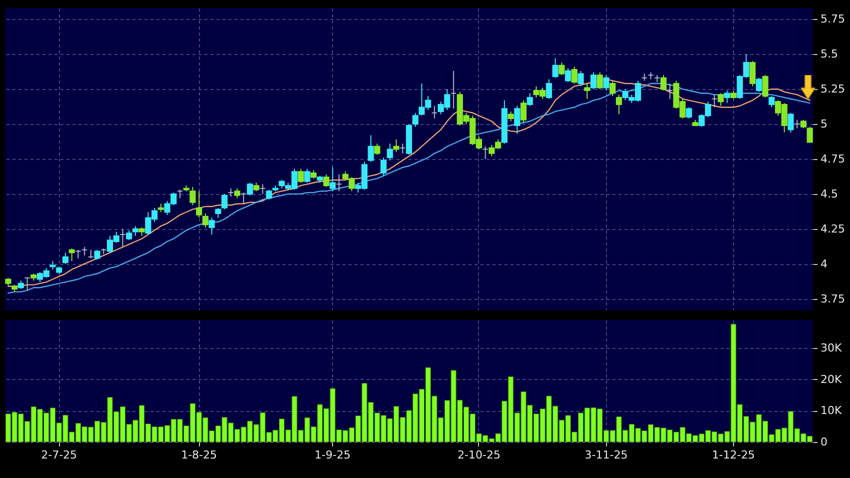 This screenshot has width=850, height=478. What do you see at coordinates (824, 124) in the screenshot?
I see `y-tick-label: 5` at bounding box center [824, 124].